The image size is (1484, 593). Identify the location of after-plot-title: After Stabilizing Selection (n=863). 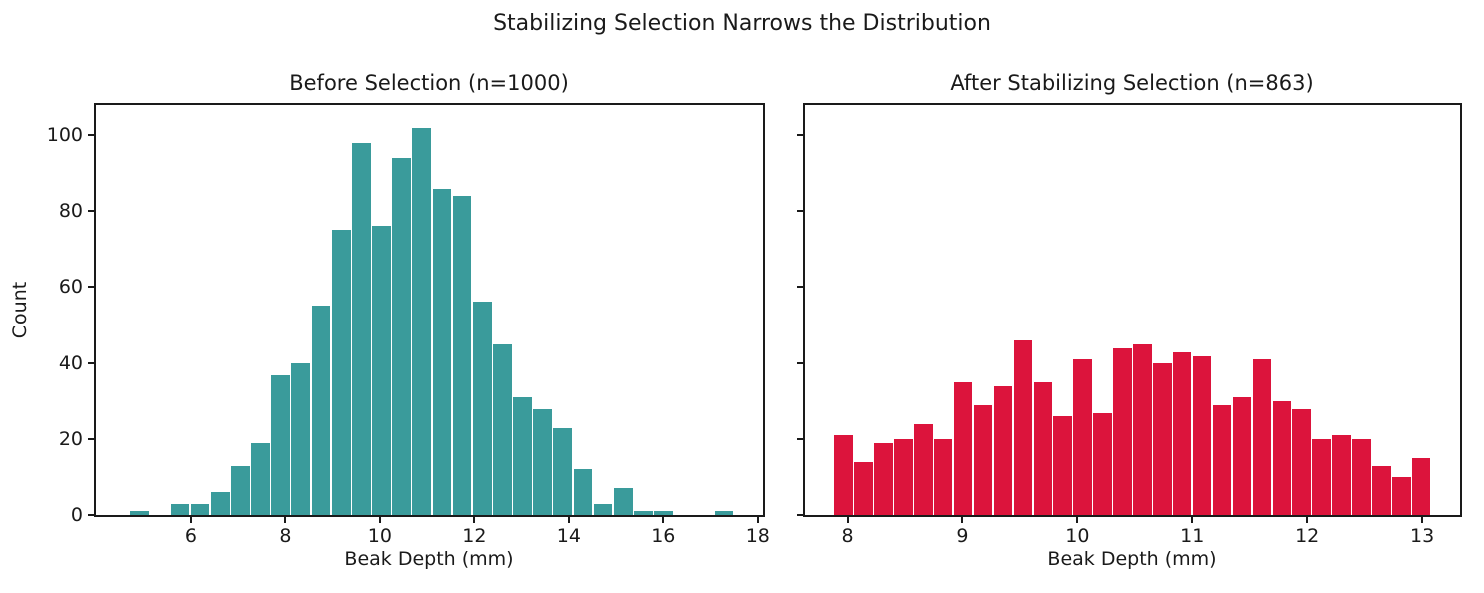
(1132, 83).